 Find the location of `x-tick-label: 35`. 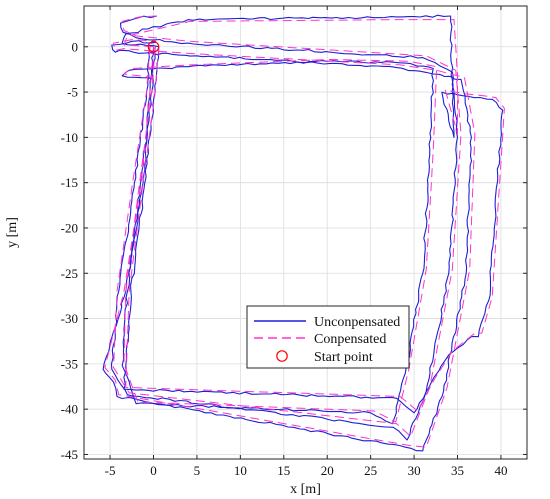

x-tick-label: 35 is located at coordinates (457, 470).